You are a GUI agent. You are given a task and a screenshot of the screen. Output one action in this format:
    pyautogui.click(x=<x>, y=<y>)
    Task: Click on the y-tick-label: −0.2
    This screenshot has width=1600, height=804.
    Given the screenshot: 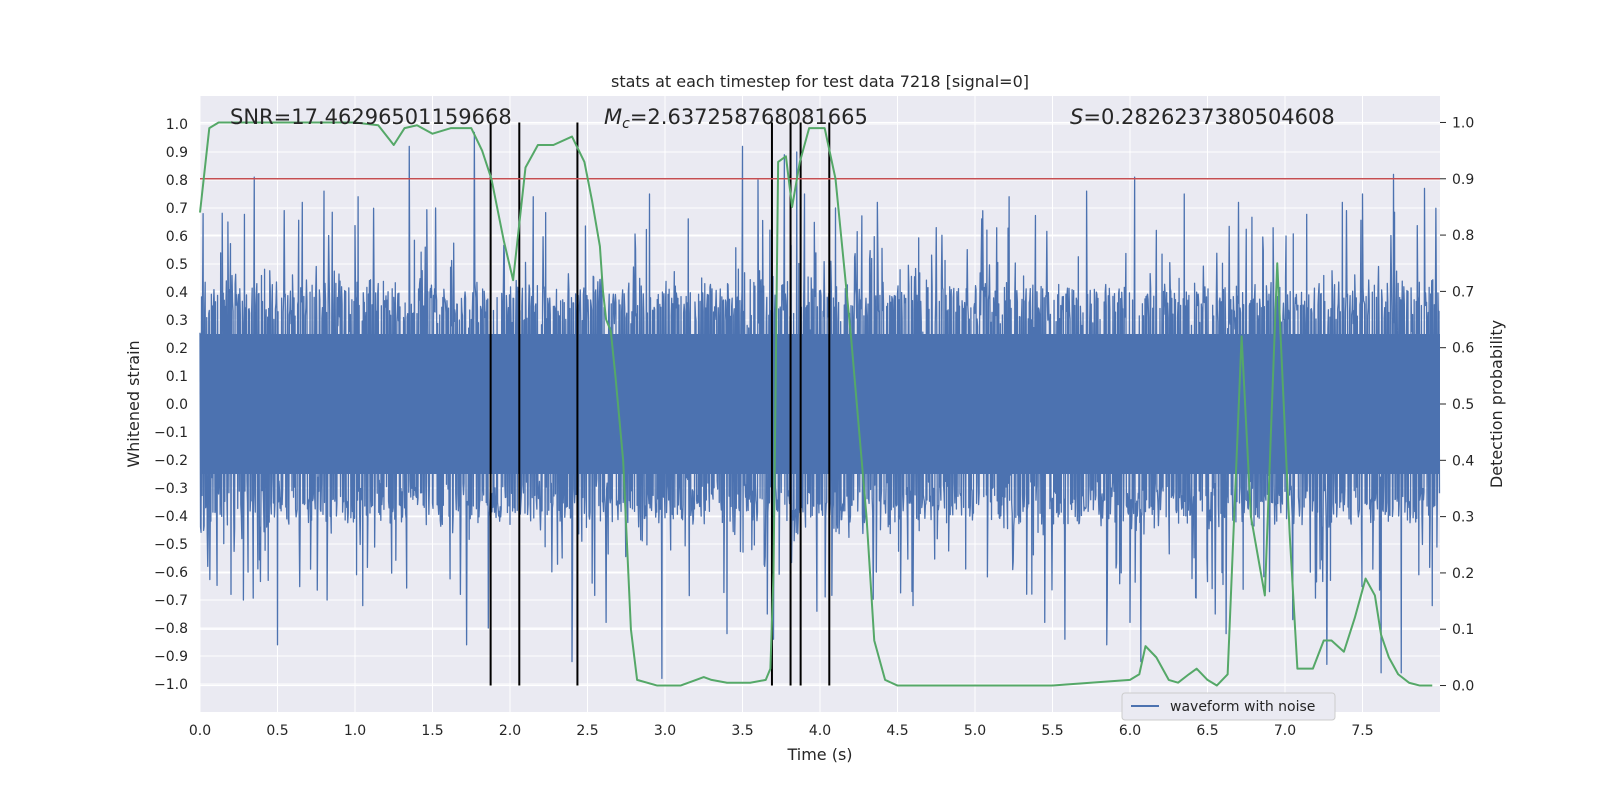 What is the action you would take?
    pyautogui.click(x=171, y=461)
    